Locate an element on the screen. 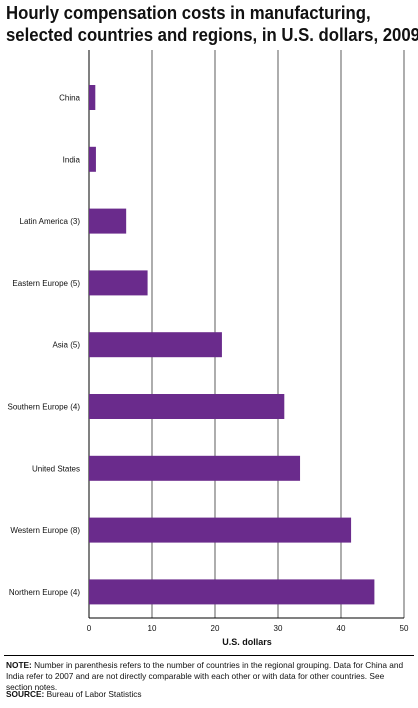  source-body: Bureau of Labor Statistics is located at coordinates (94, 694).